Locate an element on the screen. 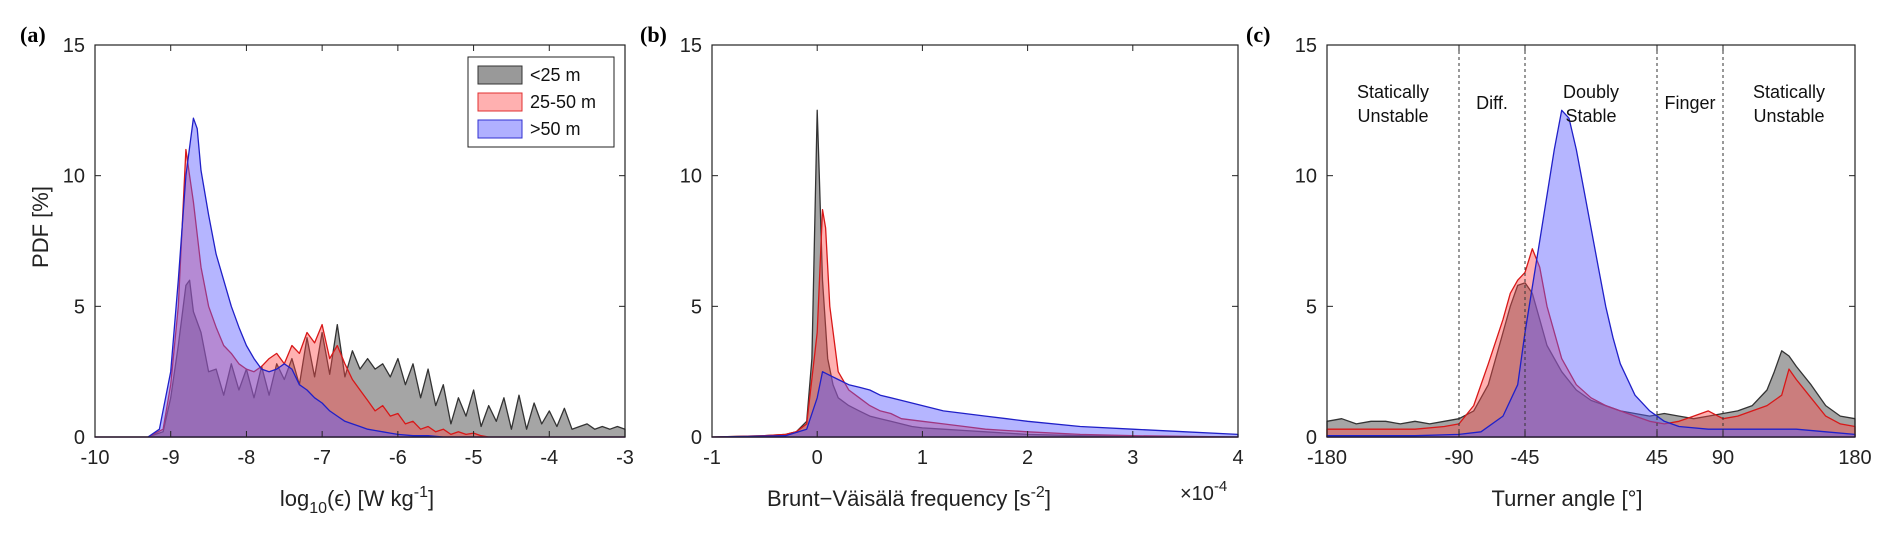 The width and height of the screenshot is (1892, 542). panel-a-xlabel: log10(ϵ) [W kg-1] is located at coordinates (357, 500).